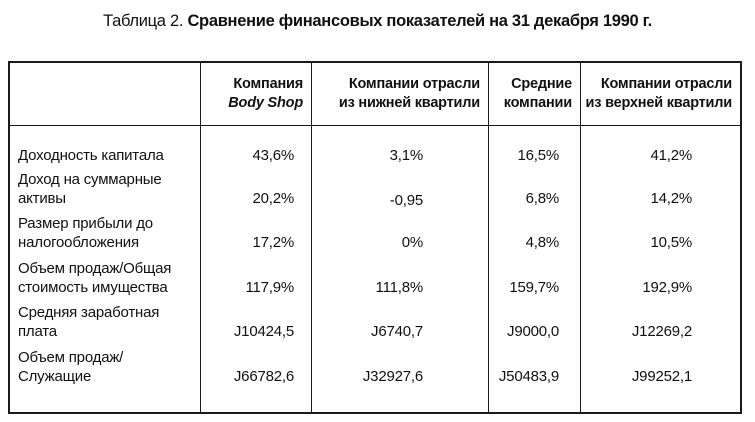  I want to click on header-upper-quartile: Компании отрасли из верхней квартили, so click(660, 94).